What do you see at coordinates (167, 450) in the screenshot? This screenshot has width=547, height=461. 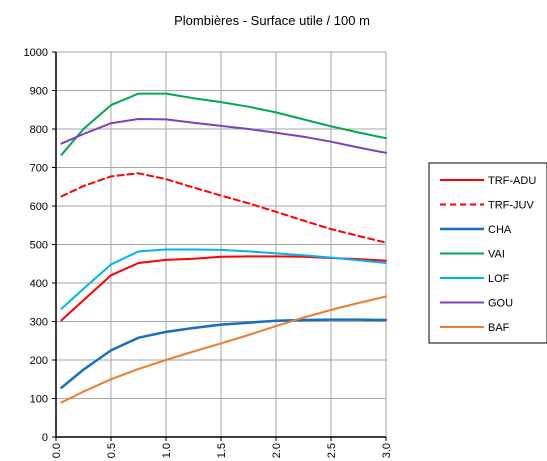 I see `x-tick-label-2: 1.0` at bounding box center [167, 450].